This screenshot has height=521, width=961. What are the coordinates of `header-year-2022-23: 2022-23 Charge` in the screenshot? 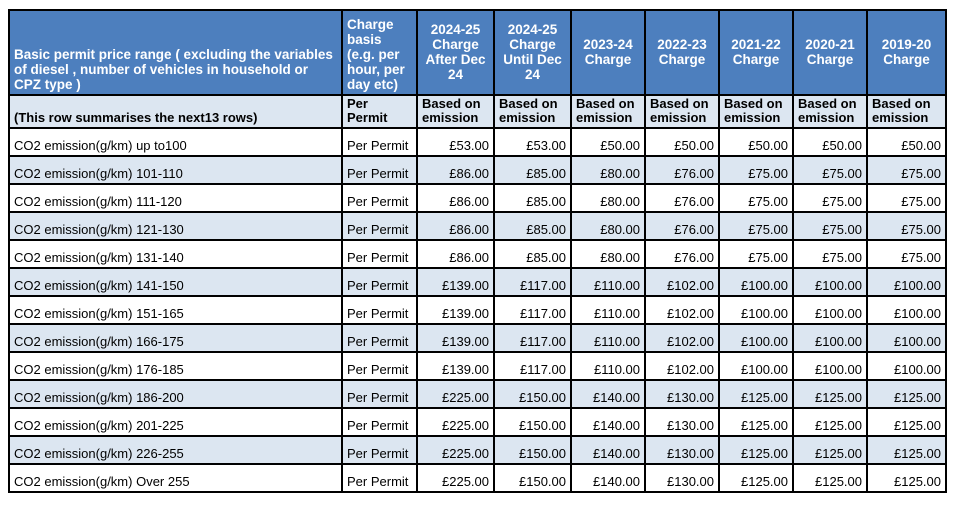 It's located at (682, 52).